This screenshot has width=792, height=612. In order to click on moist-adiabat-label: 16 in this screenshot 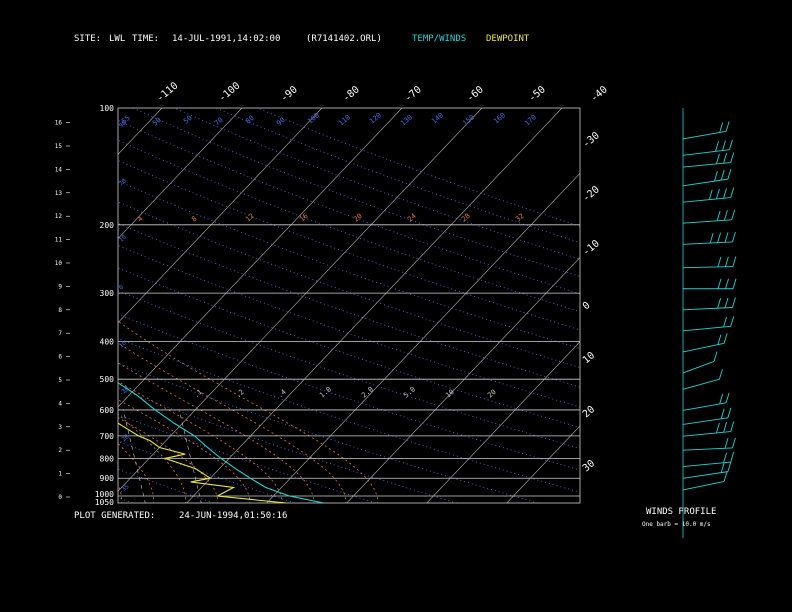, I will do `click(304, 218)`.